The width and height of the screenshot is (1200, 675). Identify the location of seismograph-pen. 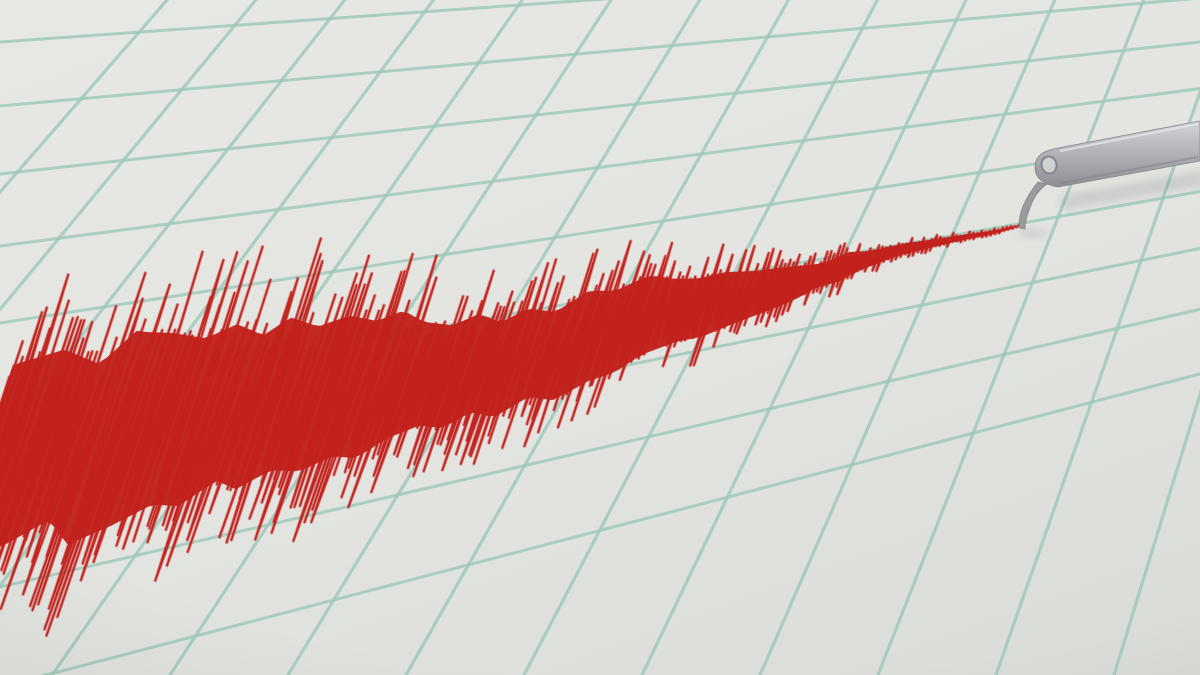
(1108, 179).